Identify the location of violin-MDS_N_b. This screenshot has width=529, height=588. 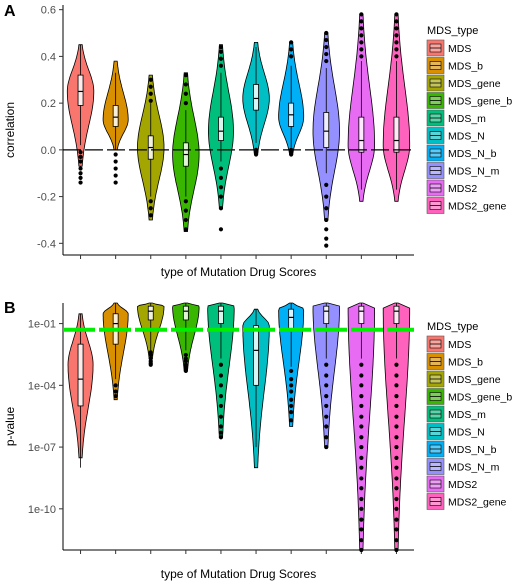
(291, 364).